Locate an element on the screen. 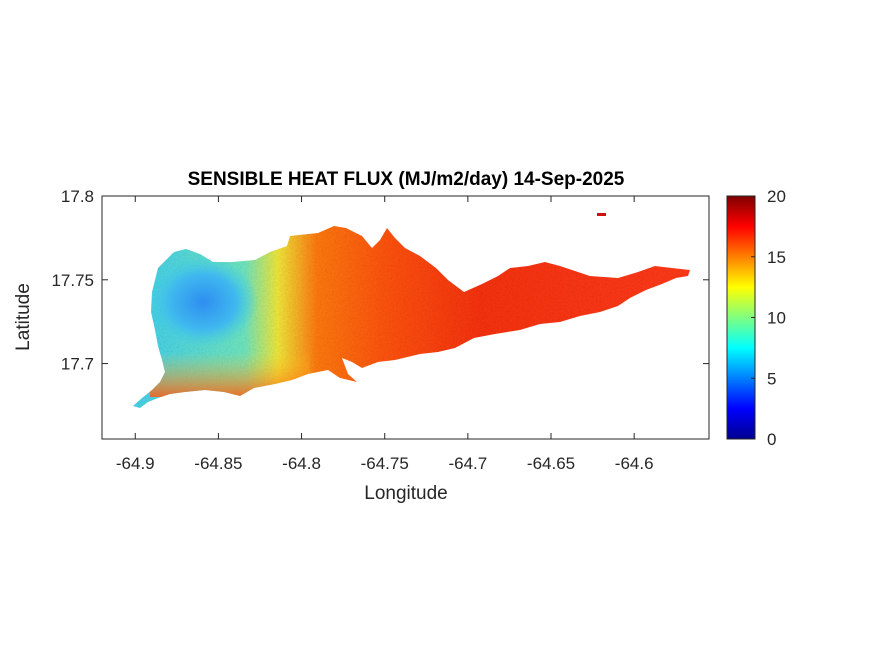 The width and height of the screenshot is (875, 656). x-tick-label: -64.9 is located at coordinates (135, 463).